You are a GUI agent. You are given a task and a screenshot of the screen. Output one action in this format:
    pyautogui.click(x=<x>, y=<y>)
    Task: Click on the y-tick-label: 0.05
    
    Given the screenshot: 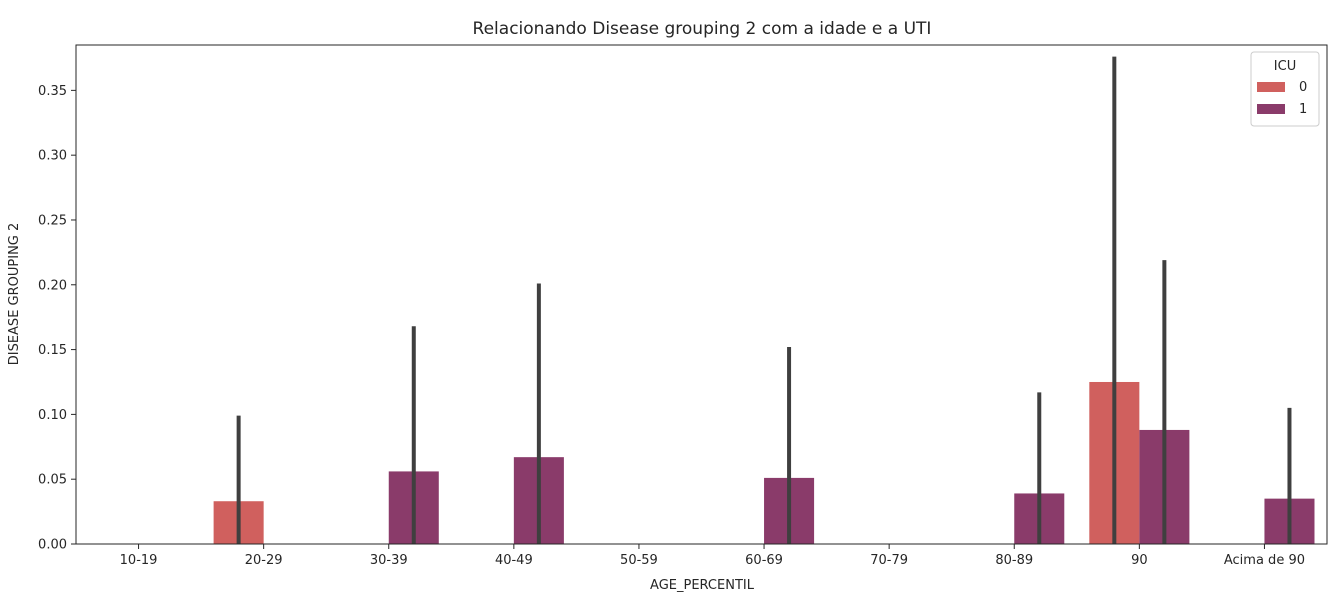 What is the action you would take?
    pyautogui.click(x=52, y=480)
    